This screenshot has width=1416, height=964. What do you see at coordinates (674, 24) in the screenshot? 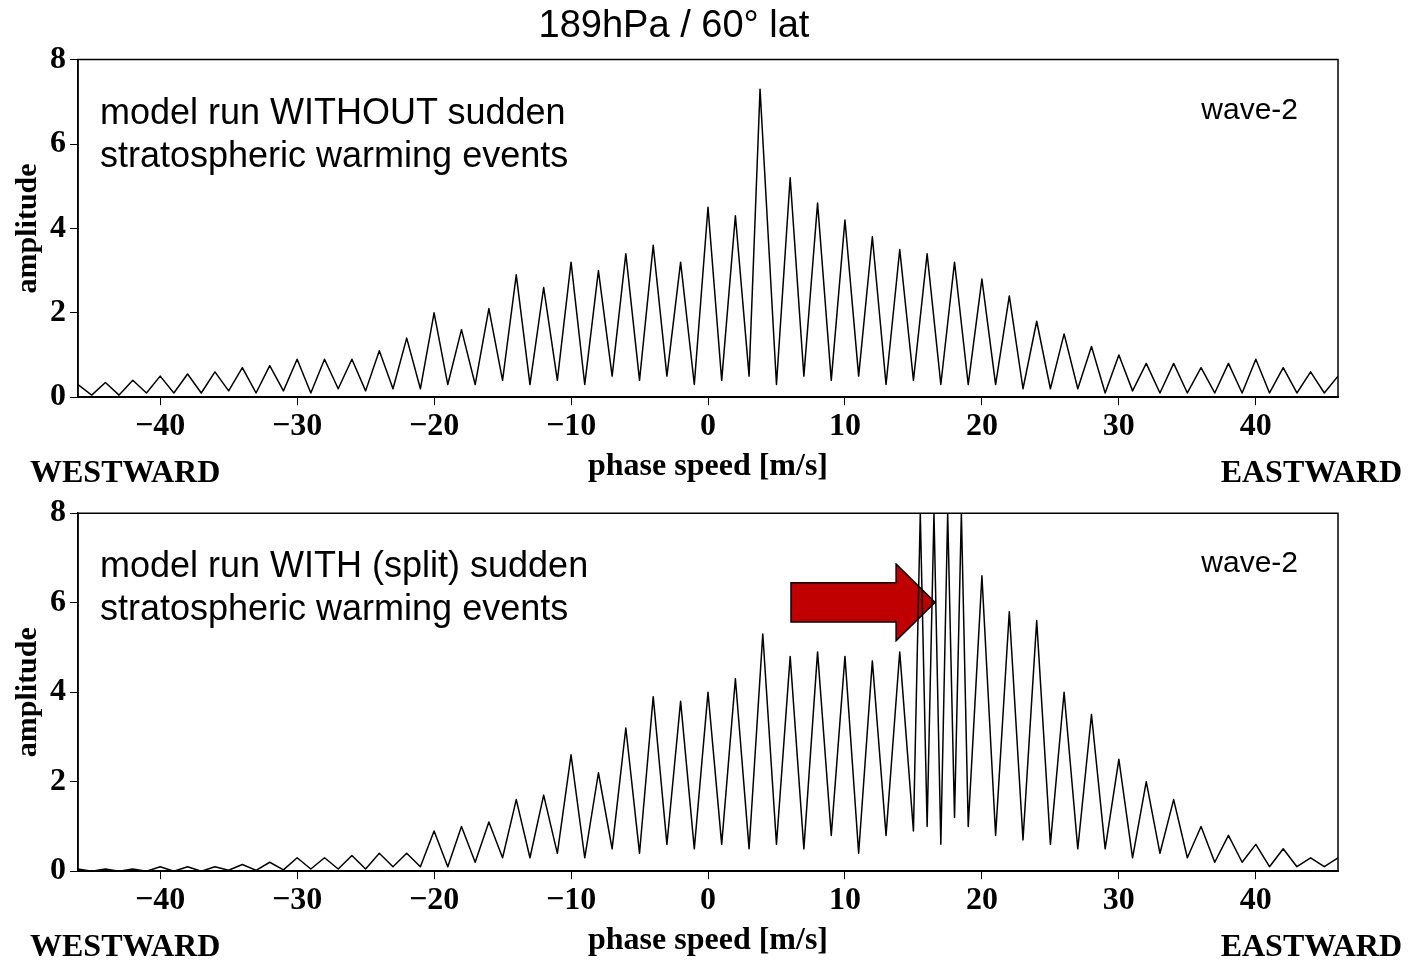
I see `chart-title: 189hPa / 60° lat` at bounding box center [674, 24].